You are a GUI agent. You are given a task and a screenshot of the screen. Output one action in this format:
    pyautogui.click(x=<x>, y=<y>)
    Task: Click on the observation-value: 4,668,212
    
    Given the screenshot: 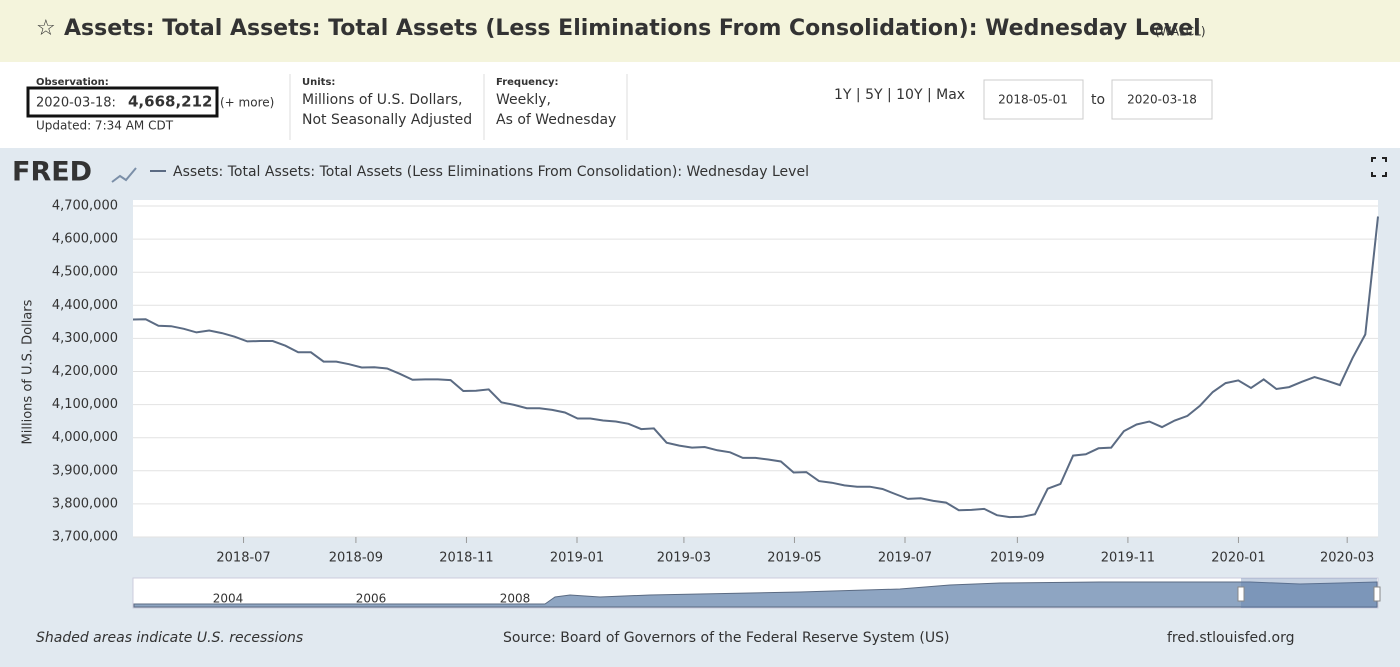 What is the action you would take?
    pyautogui.click(x=170, y=102)
    